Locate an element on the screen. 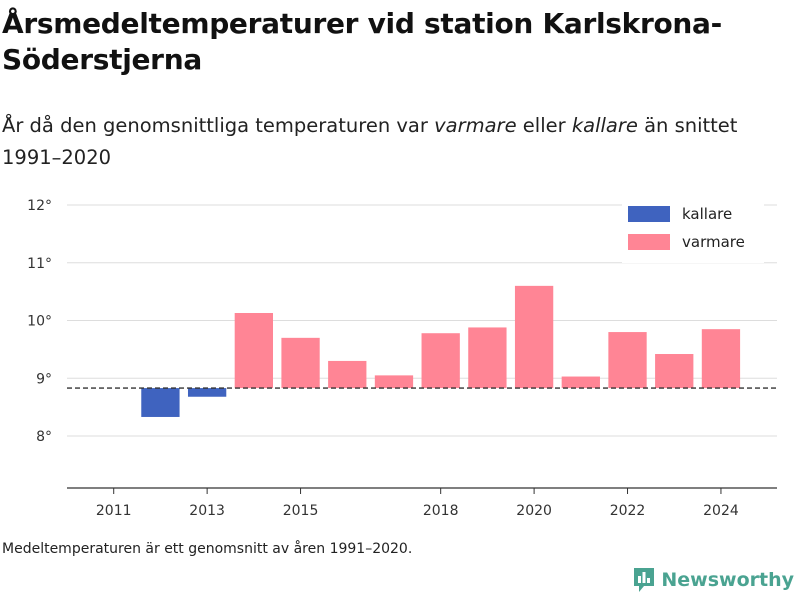  y-tick-label: 9° is located at coordinates (44, 379).